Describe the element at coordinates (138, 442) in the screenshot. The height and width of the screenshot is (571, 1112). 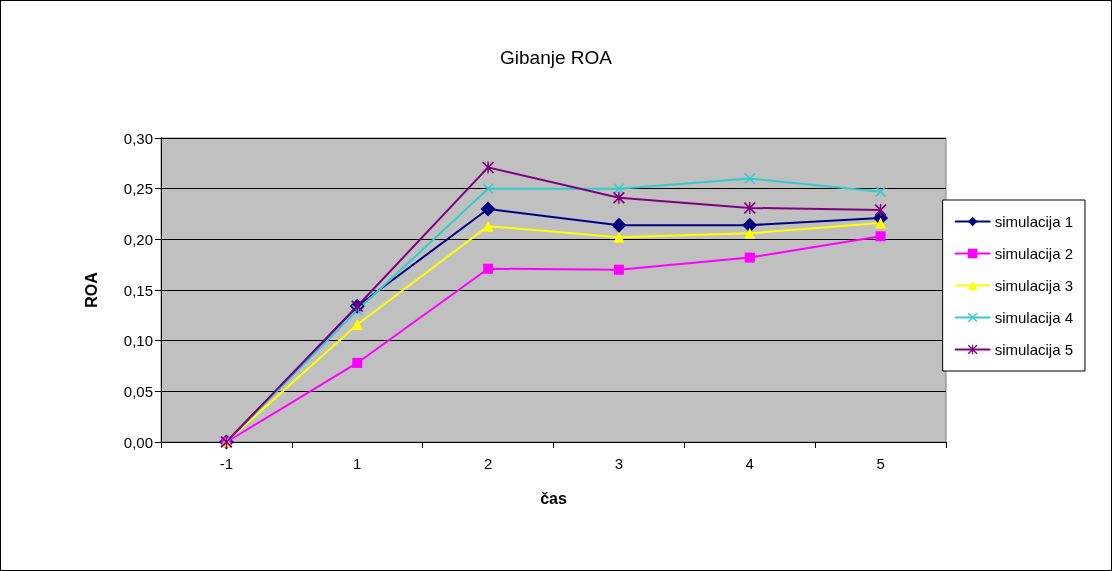
I see `y-tick-label: 0,00` at that location.